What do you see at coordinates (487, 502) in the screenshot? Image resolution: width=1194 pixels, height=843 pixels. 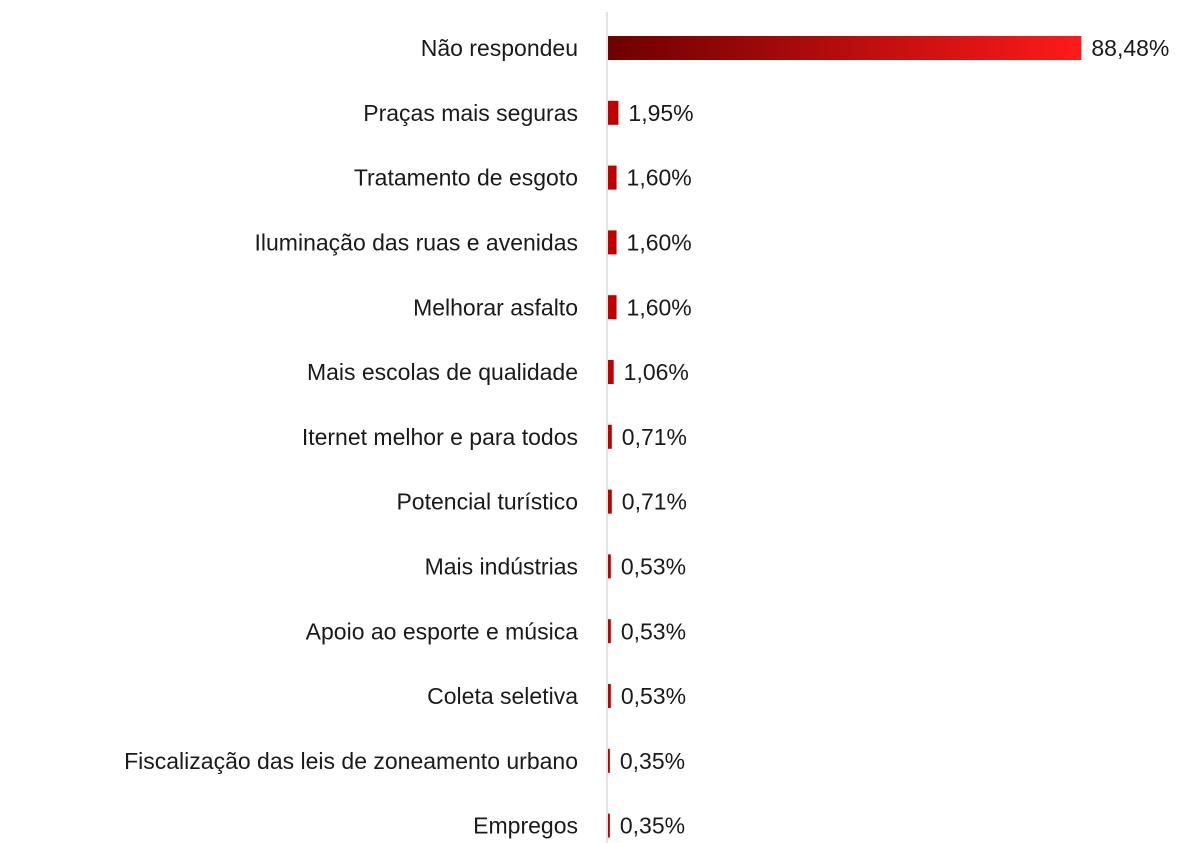 I see `category-label: Potencial turístico` at bounding box center [487, 502].